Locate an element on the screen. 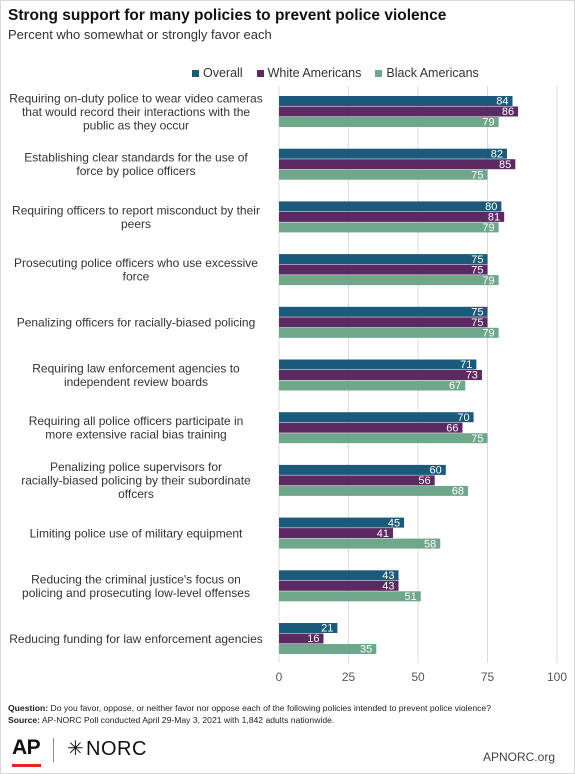 The width and height of the screenshot is (575, 774). bar-value-label: 84 is located at coordinates (502, 102).